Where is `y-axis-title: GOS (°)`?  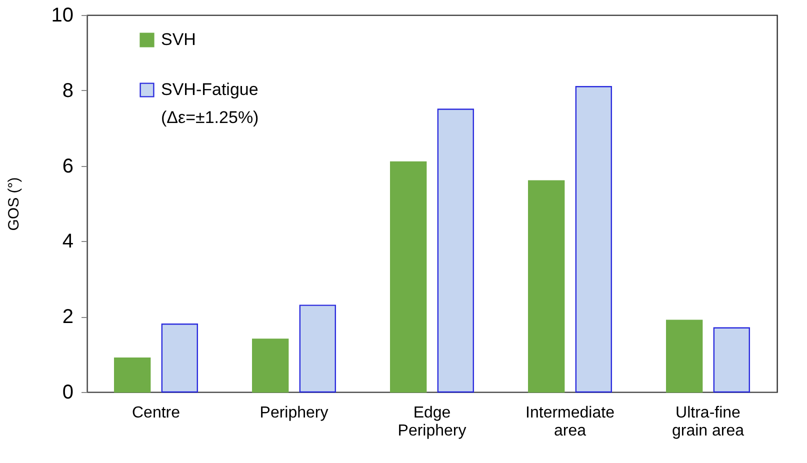 y-axis-title: GOS (°) is located at coordinates (13, 204).